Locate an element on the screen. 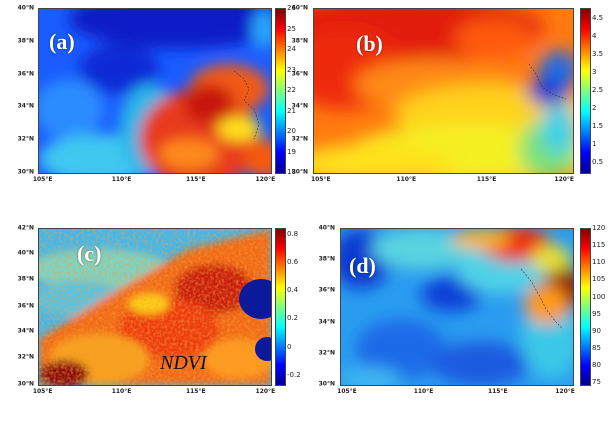 This screenshot has width=613, height=433. colorbar-tick: 0.8 is located at coordinates (293, 234).